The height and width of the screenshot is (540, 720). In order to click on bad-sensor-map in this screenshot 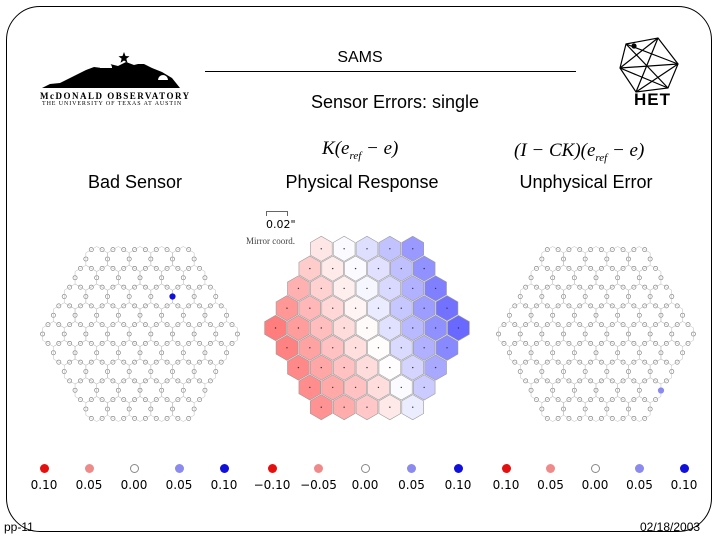, I will do `click(140, 334)`.